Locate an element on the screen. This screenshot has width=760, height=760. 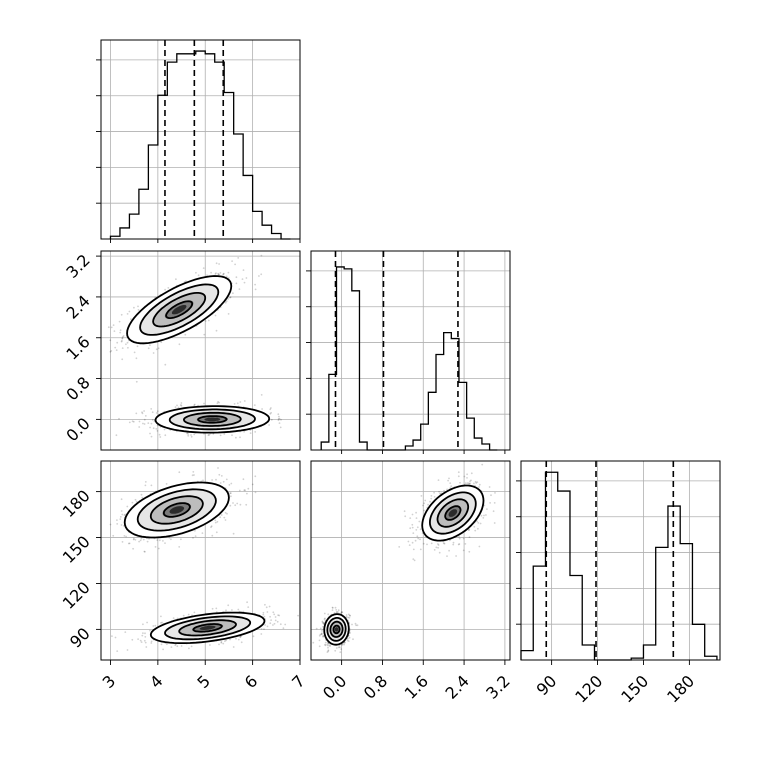
ytick-label: 150 is located at coordinates (76, 549).